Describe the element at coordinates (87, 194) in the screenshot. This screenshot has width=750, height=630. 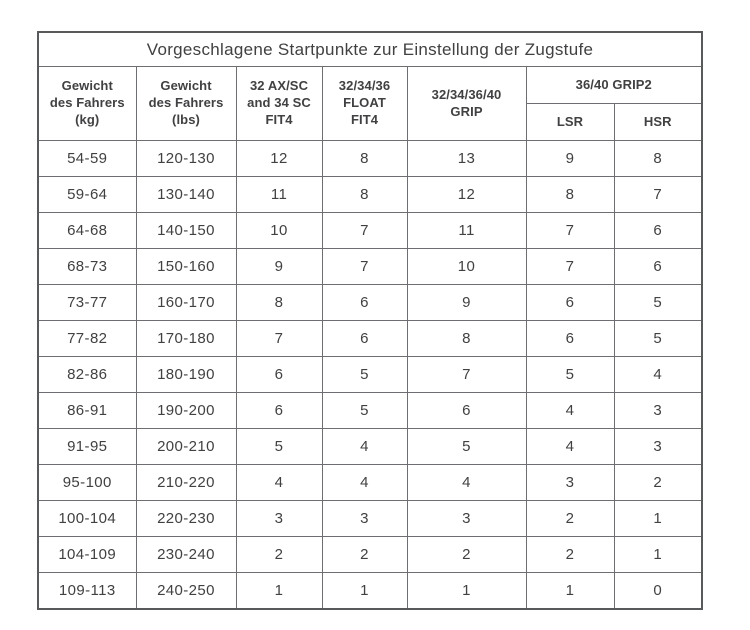
I see `table-cell: 59-64` at that location.